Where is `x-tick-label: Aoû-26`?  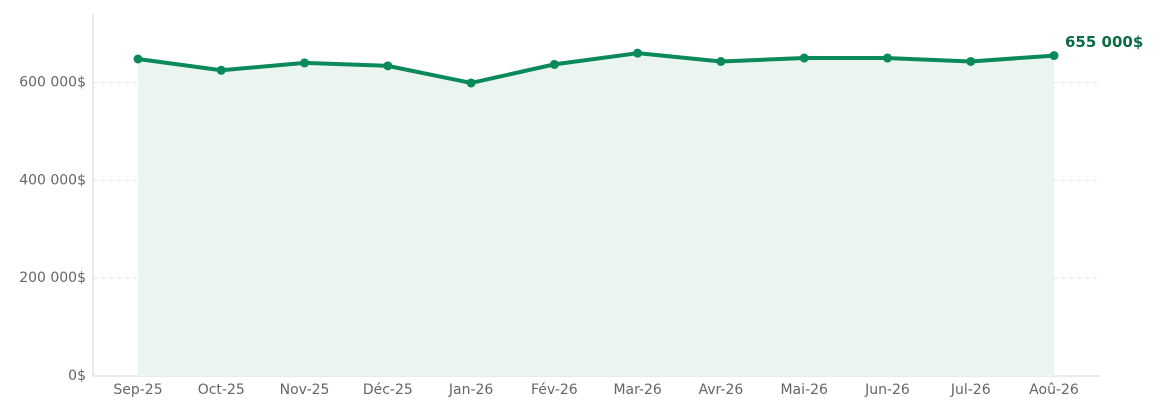 x-tick-label: Aoû-26 is located at coordinates (1054, 390).